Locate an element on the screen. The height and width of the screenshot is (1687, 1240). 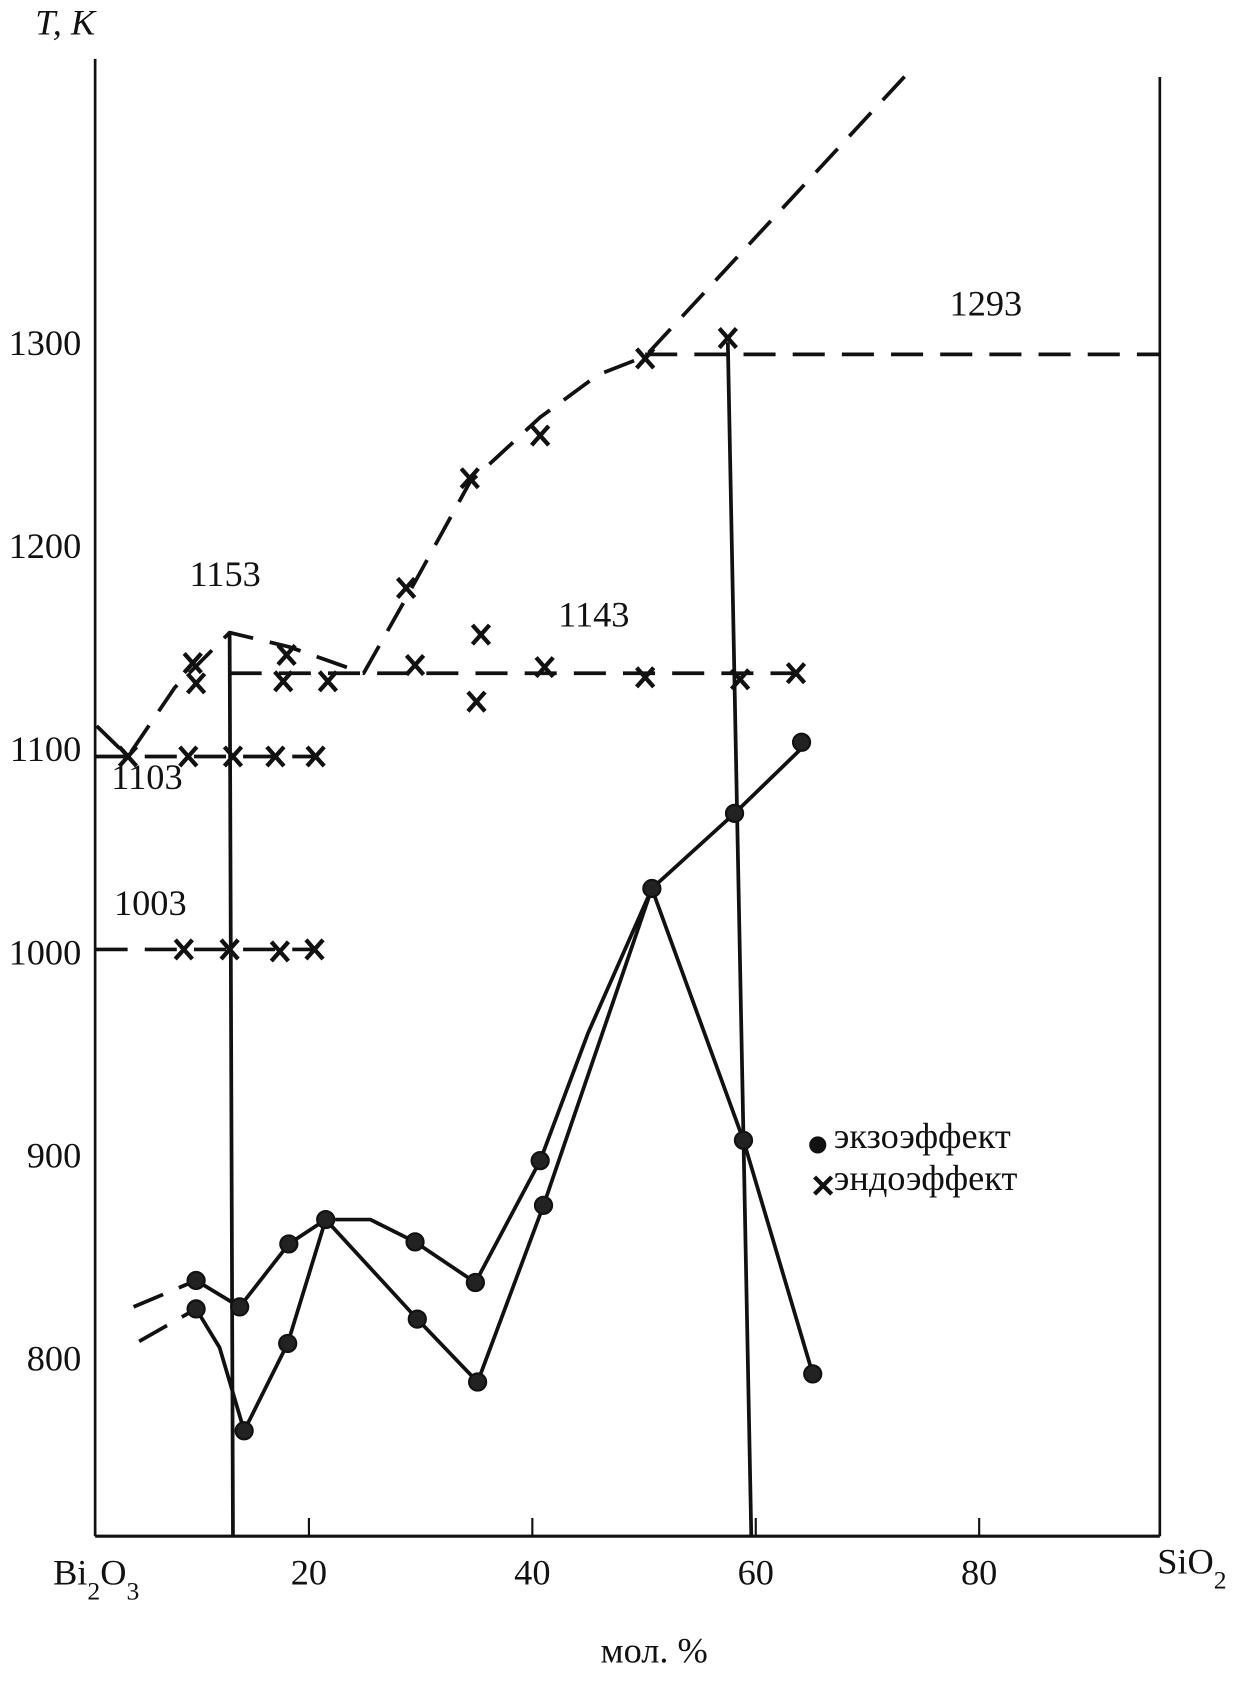
annotation-label: 1103 is located at coordinates (146, 777).